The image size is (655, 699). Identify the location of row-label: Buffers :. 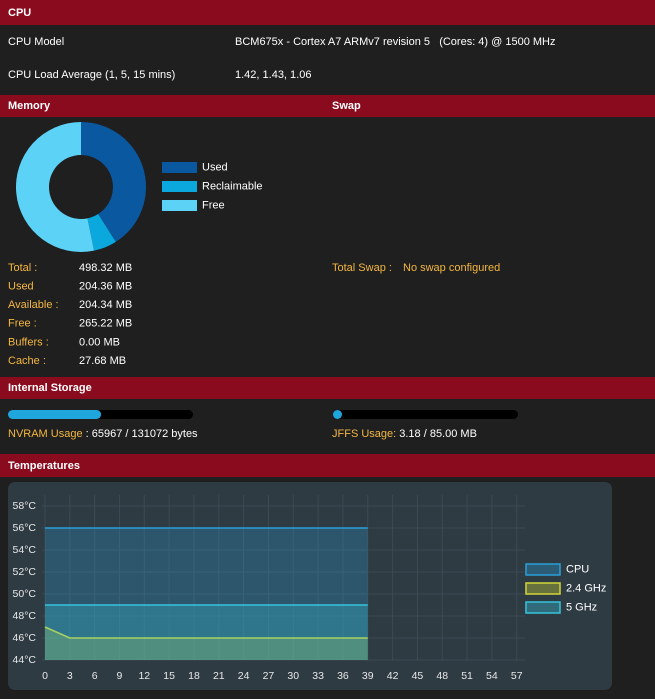
(28, 342).